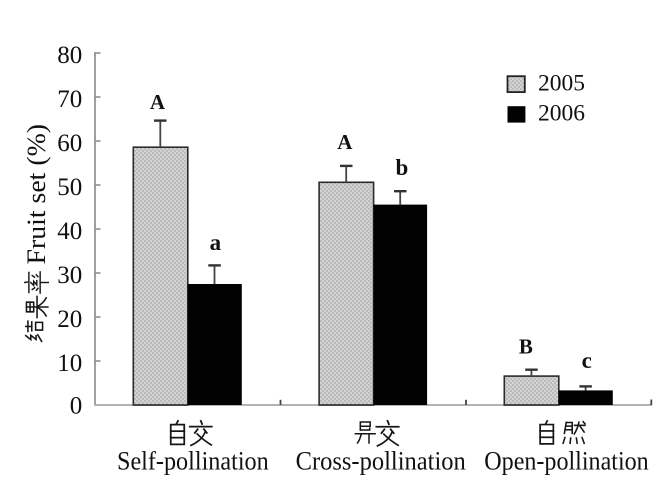  I want to click on svg-text: Cross-pollination, so click(381, 460).